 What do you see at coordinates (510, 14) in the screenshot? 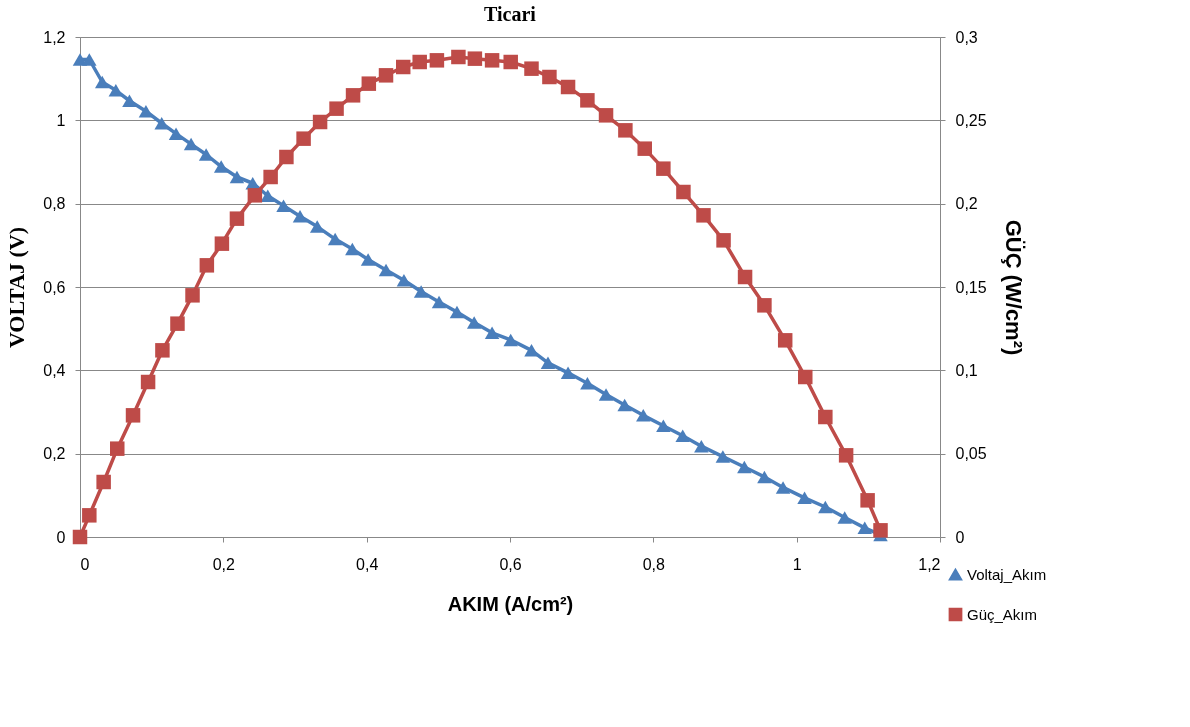
I see `chart-title: Ticari` at bounding box center [510, 14].